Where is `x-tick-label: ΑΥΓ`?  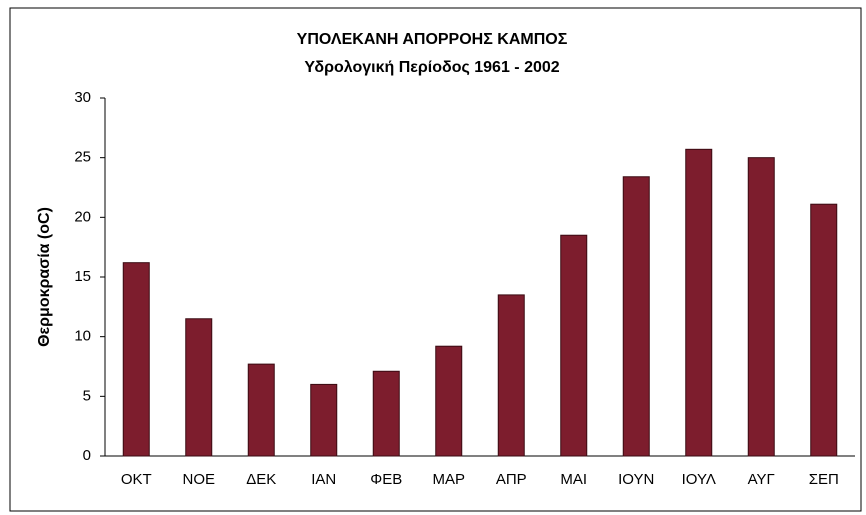 x-tick-label: ΑΥΓ is located at coordinates (761, 479).